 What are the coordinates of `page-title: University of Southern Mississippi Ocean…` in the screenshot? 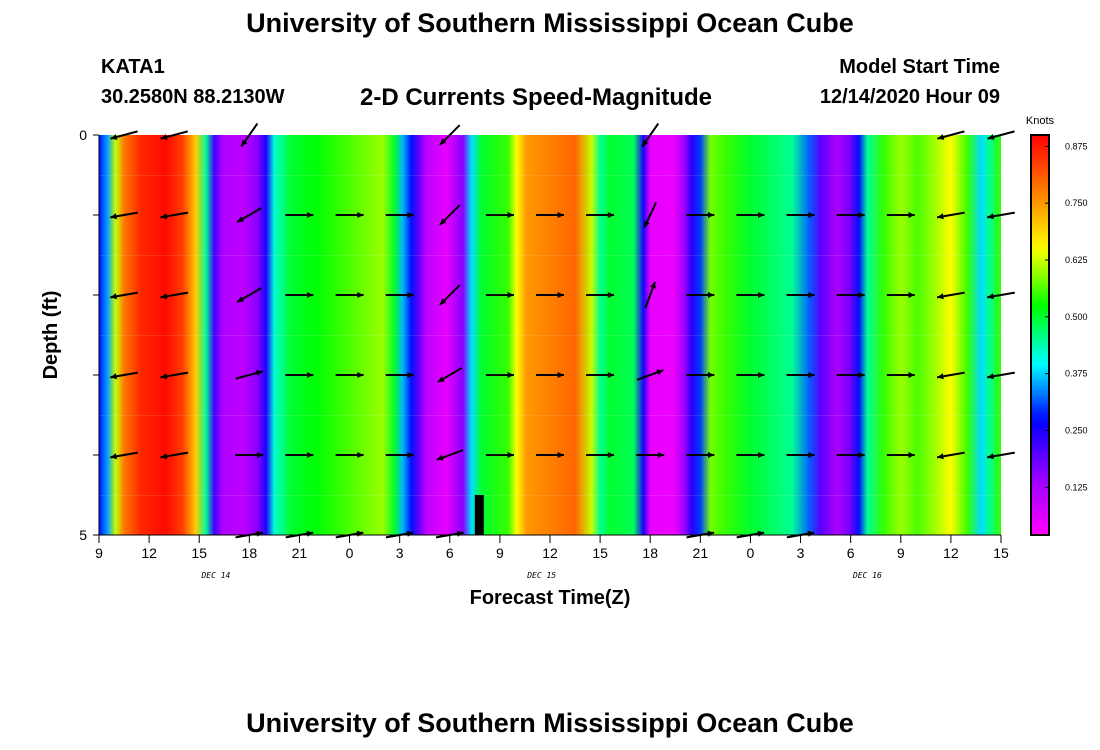 It's located at (550, 23).